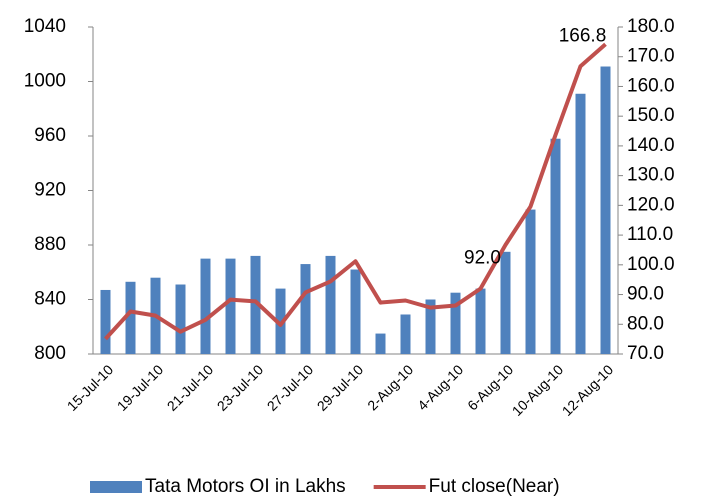 Image resolution: width=720 pixels, height=500 pixels. What do you see at coordinates (651, 264) in the screenshot?
I see `y2-tick-label: 100.0` at bounding box center [651, 264].